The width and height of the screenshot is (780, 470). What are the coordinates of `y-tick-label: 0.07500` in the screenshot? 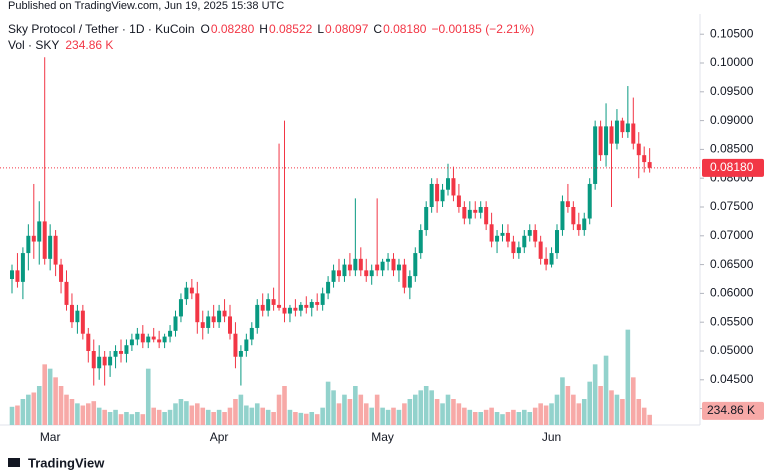 It's located at (732, 206).